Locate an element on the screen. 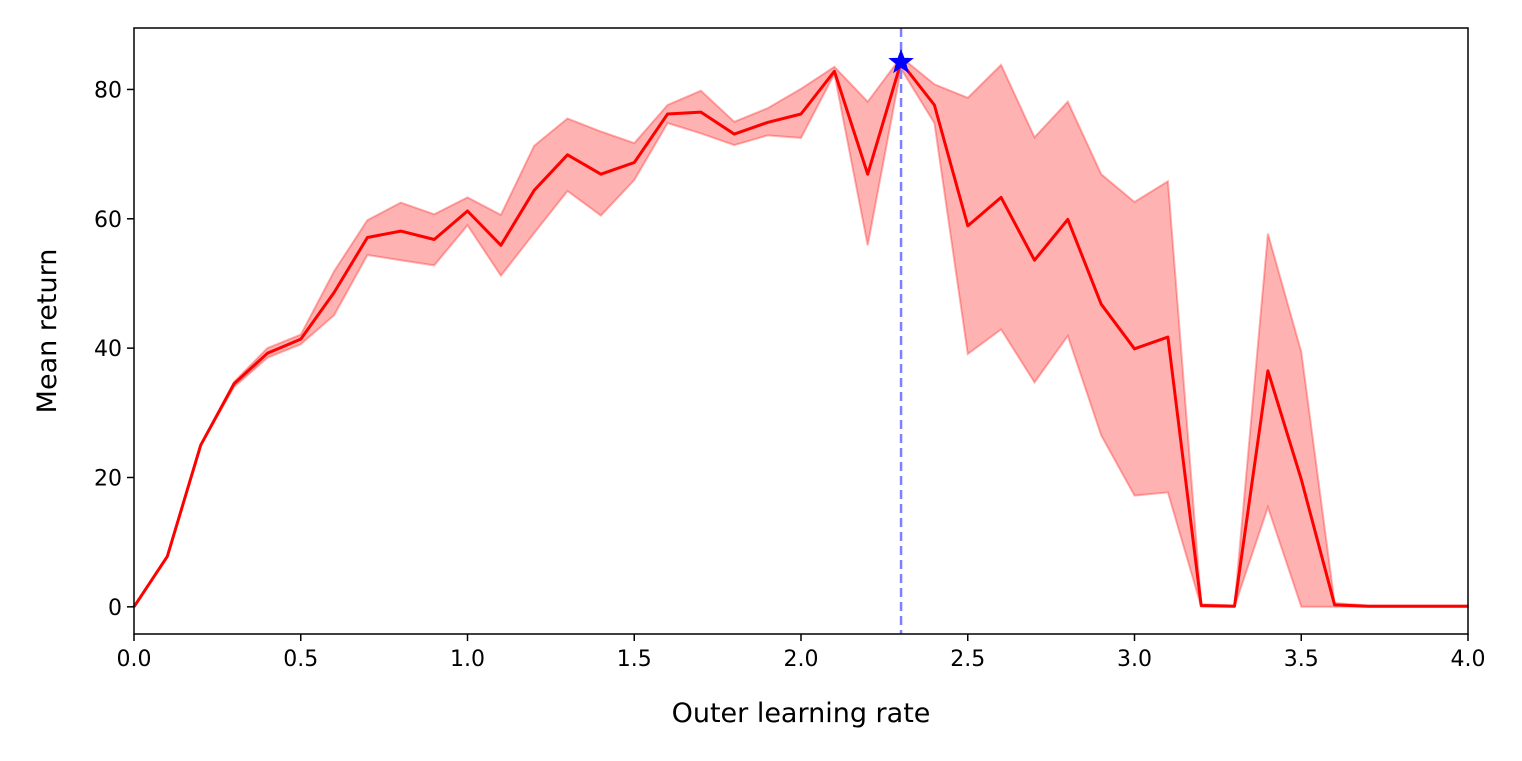 The image size is (1522, 761). y-axis-label: Mean return is located at coordinates (47, 331).